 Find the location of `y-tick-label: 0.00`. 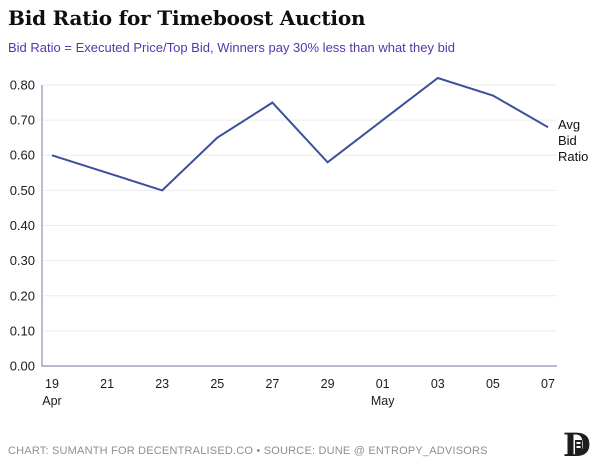

y-tick-label: 0.00 is located at coordinates (22, 366).